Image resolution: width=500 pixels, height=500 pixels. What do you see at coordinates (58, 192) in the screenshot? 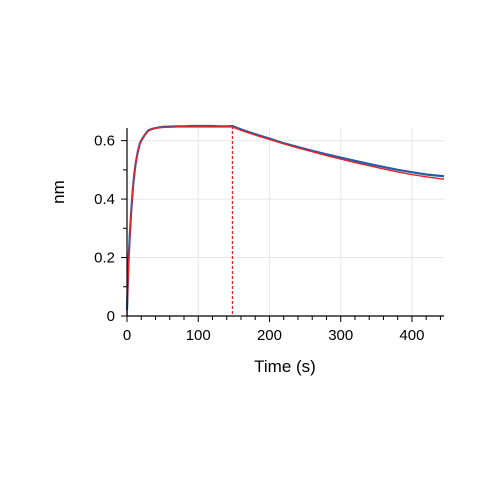
I see `y-axis-label: nm` at bounding box center [58, 192].